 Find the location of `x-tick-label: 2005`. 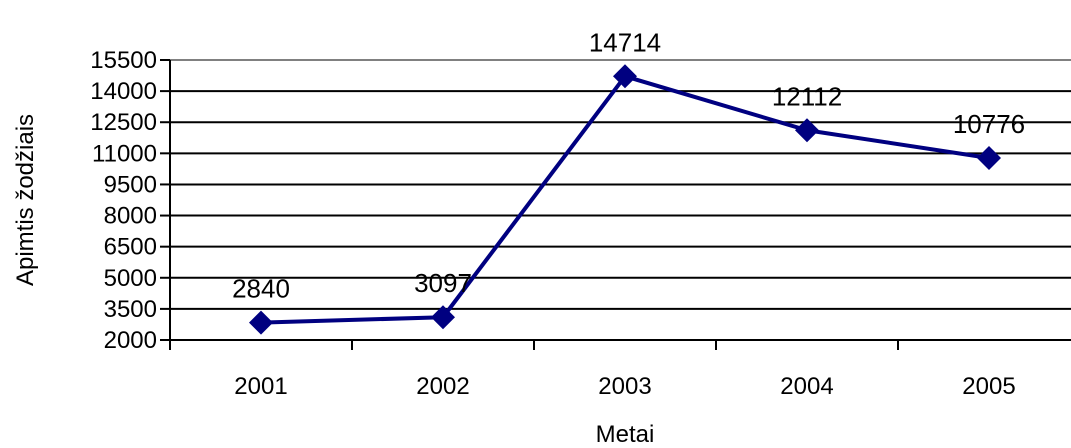

x-tick-label: 2005 is located at coordinates (988, 386).